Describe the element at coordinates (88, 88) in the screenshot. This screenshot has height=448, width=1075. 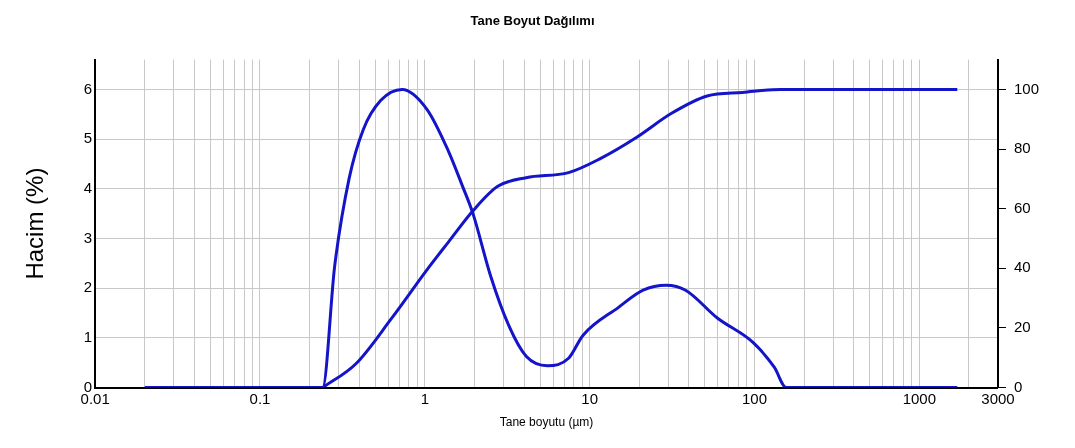
I see `y-tick-label: 6` at that location.